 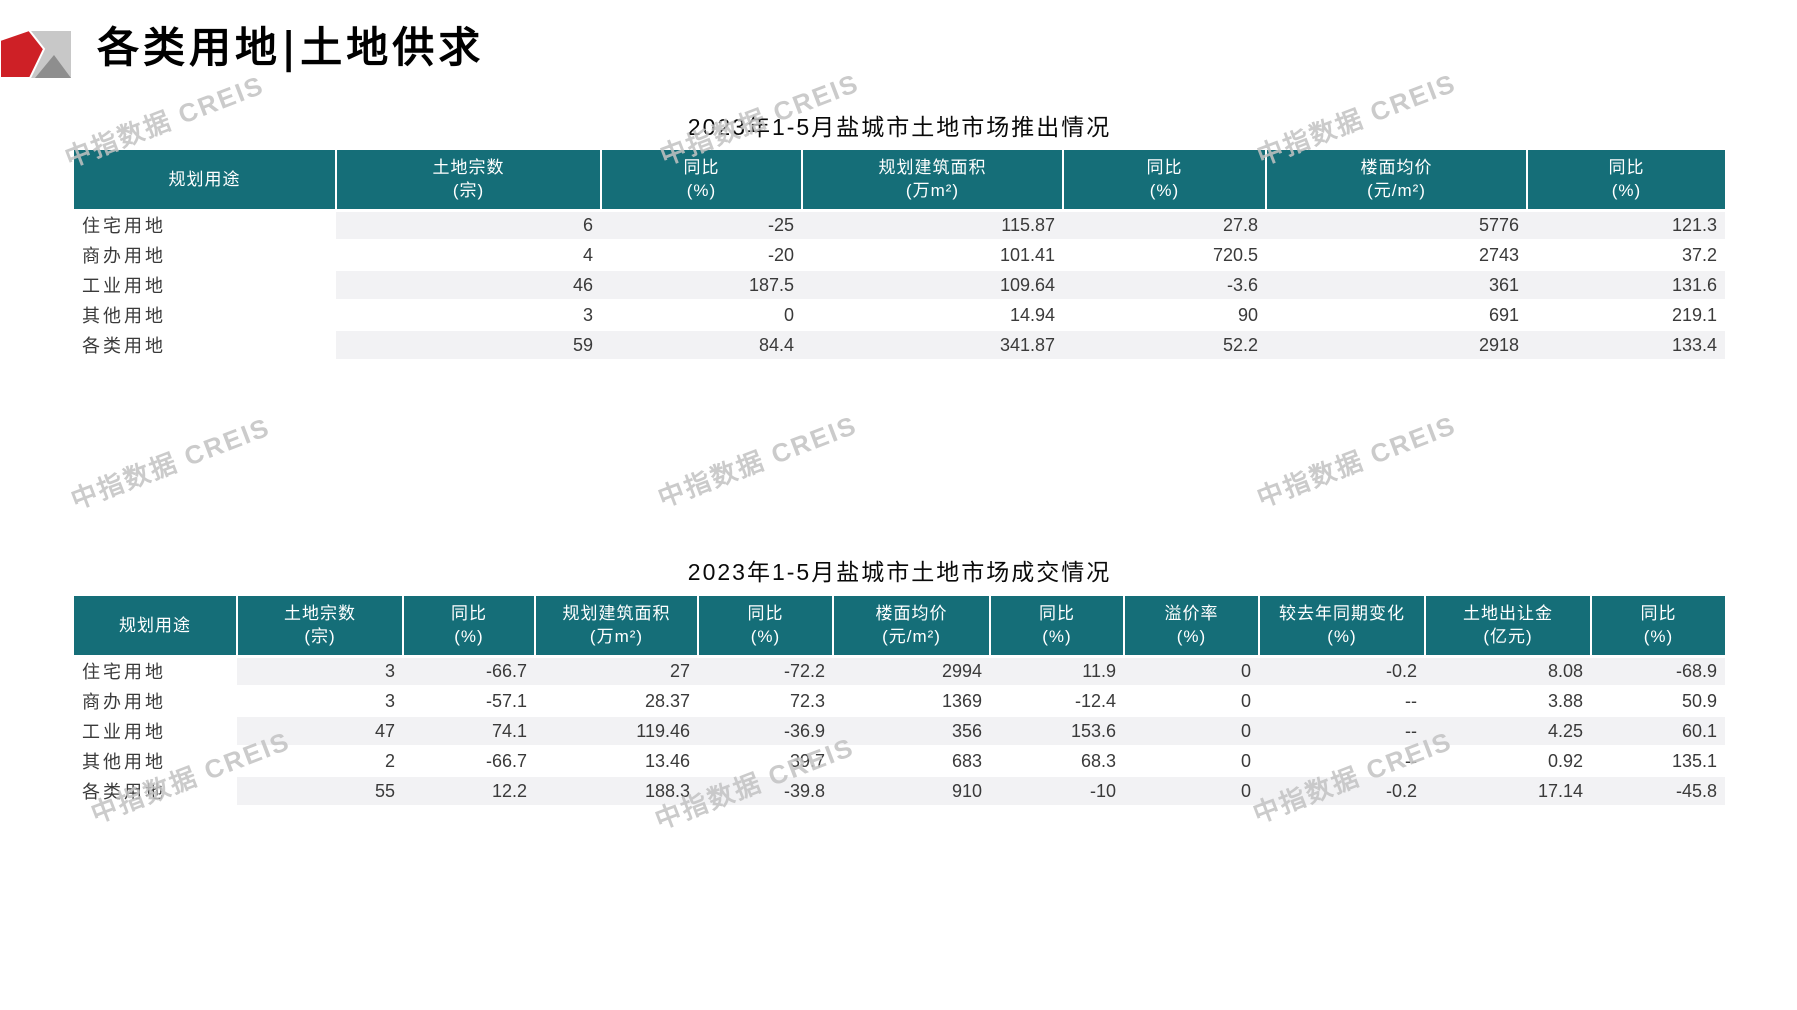 I want to click on cell: 8.08, so click(x=1508, y=671).